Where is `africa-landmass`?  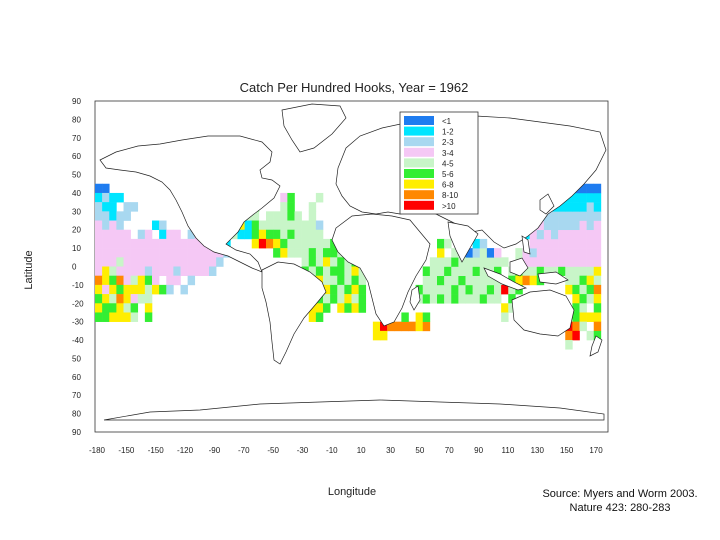
africa-landmass is located at coordinates (381, 270).